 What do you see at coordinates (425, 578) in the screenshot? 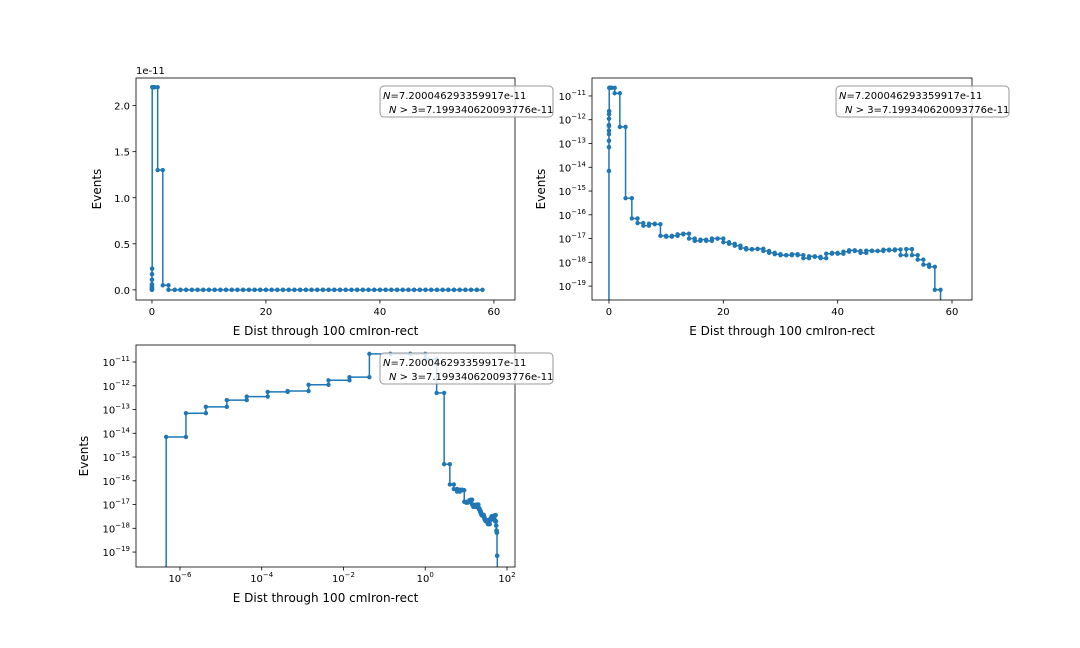
I see `x-tick-label: 10⁰` at bounding box center [425, 578].